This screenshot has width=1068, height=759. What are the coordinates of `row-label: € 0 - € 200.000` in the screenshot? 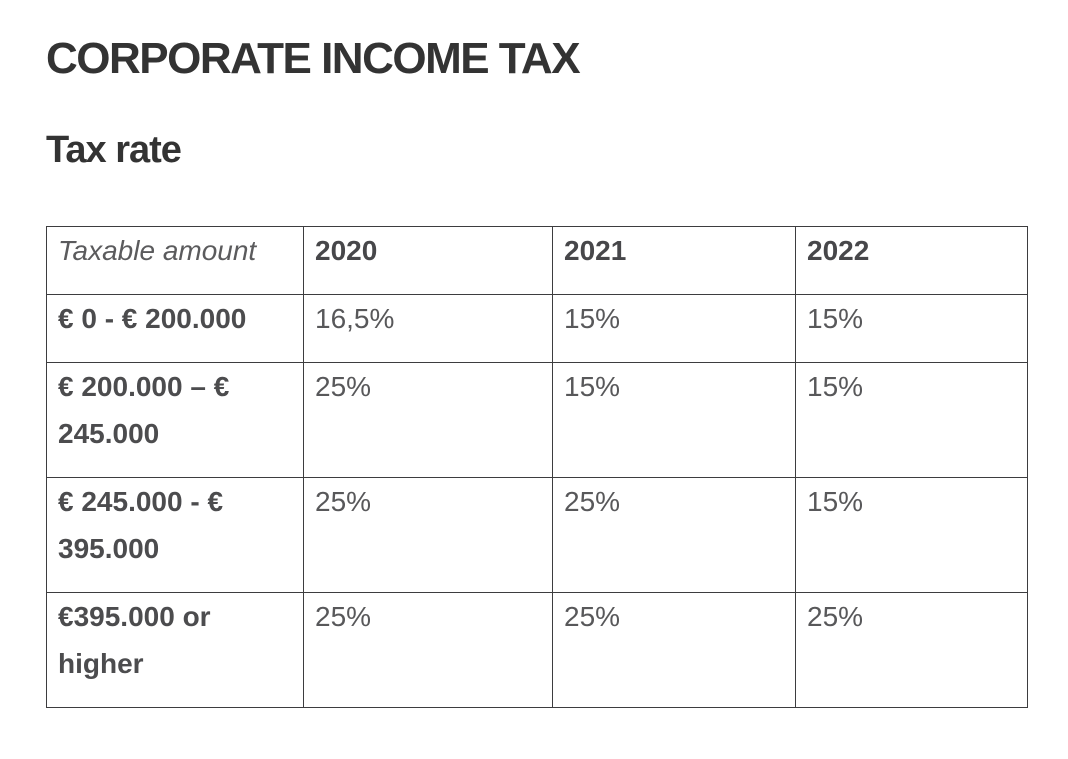 It's located at (175, 329).